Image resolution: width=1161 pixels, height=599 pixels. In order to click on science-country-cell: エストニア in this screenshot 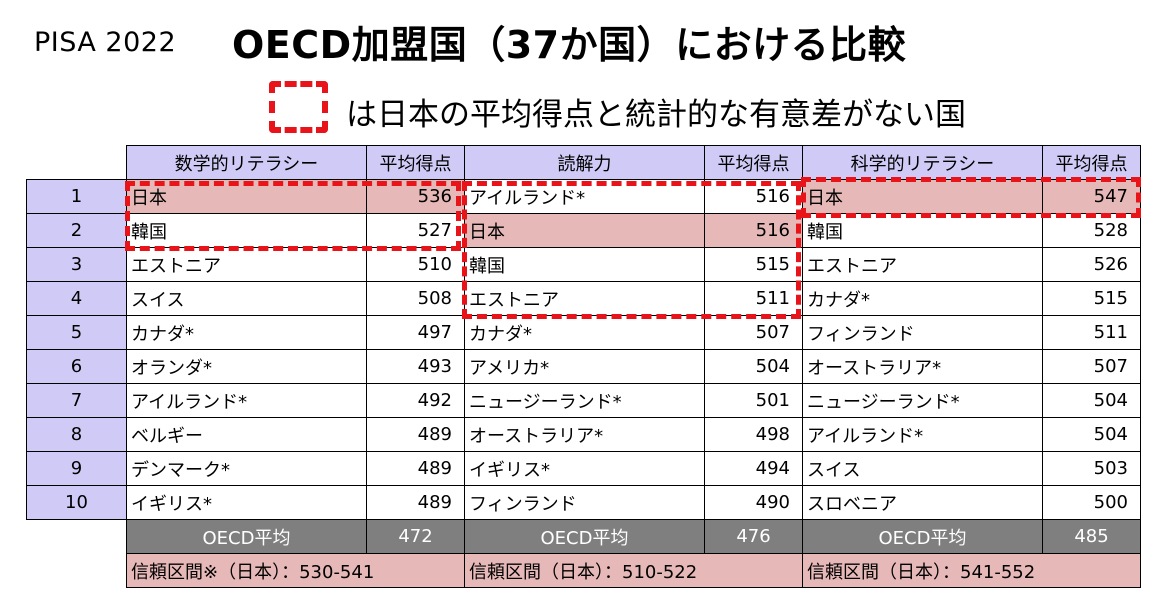, I will do `click(922, 264)`.